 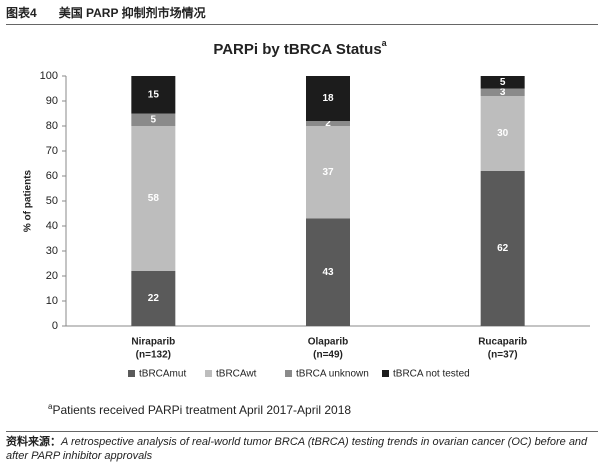 What do you see at coordinates (302, 14) in the screenshot?
I see `header: 图表4 美国 PARP 抑制剂市场情况` at bounding box center [302, 14].